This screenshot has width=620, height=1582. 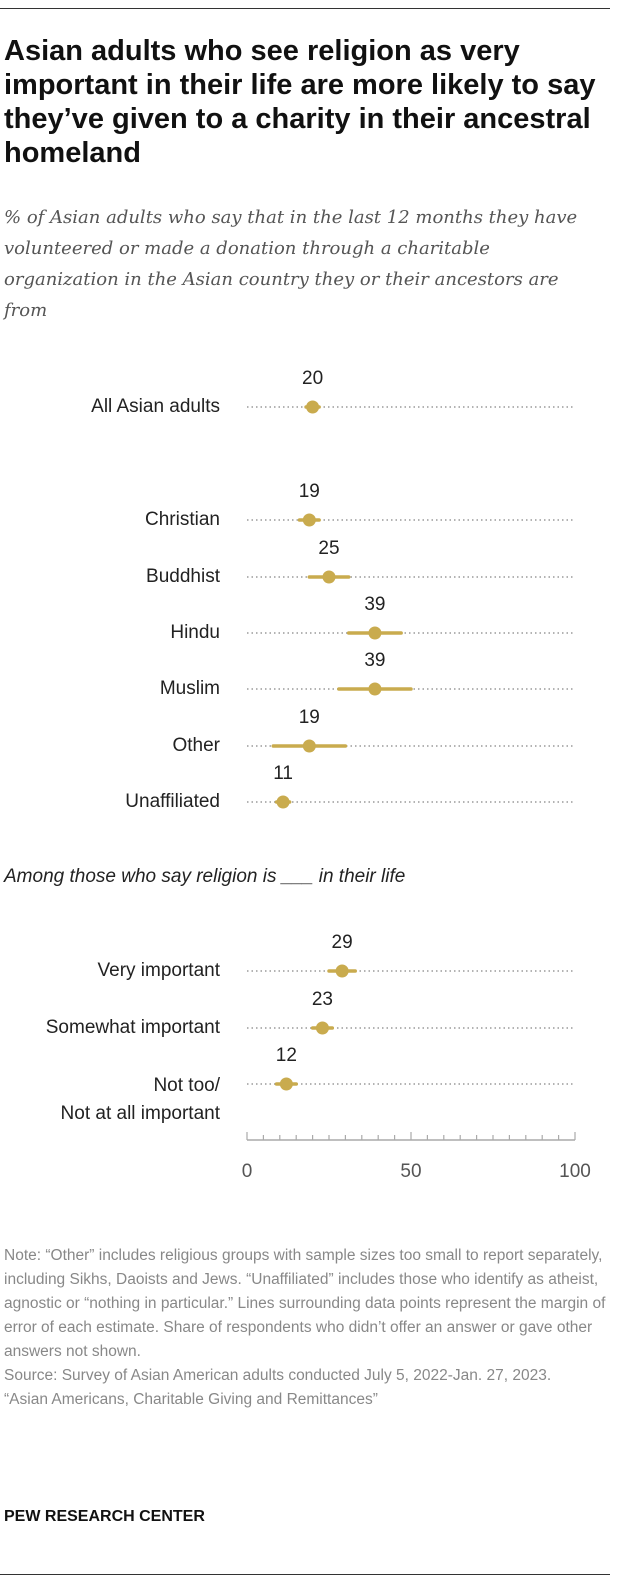 I want to click on data-label: 12, so click(x=286, y=1055).